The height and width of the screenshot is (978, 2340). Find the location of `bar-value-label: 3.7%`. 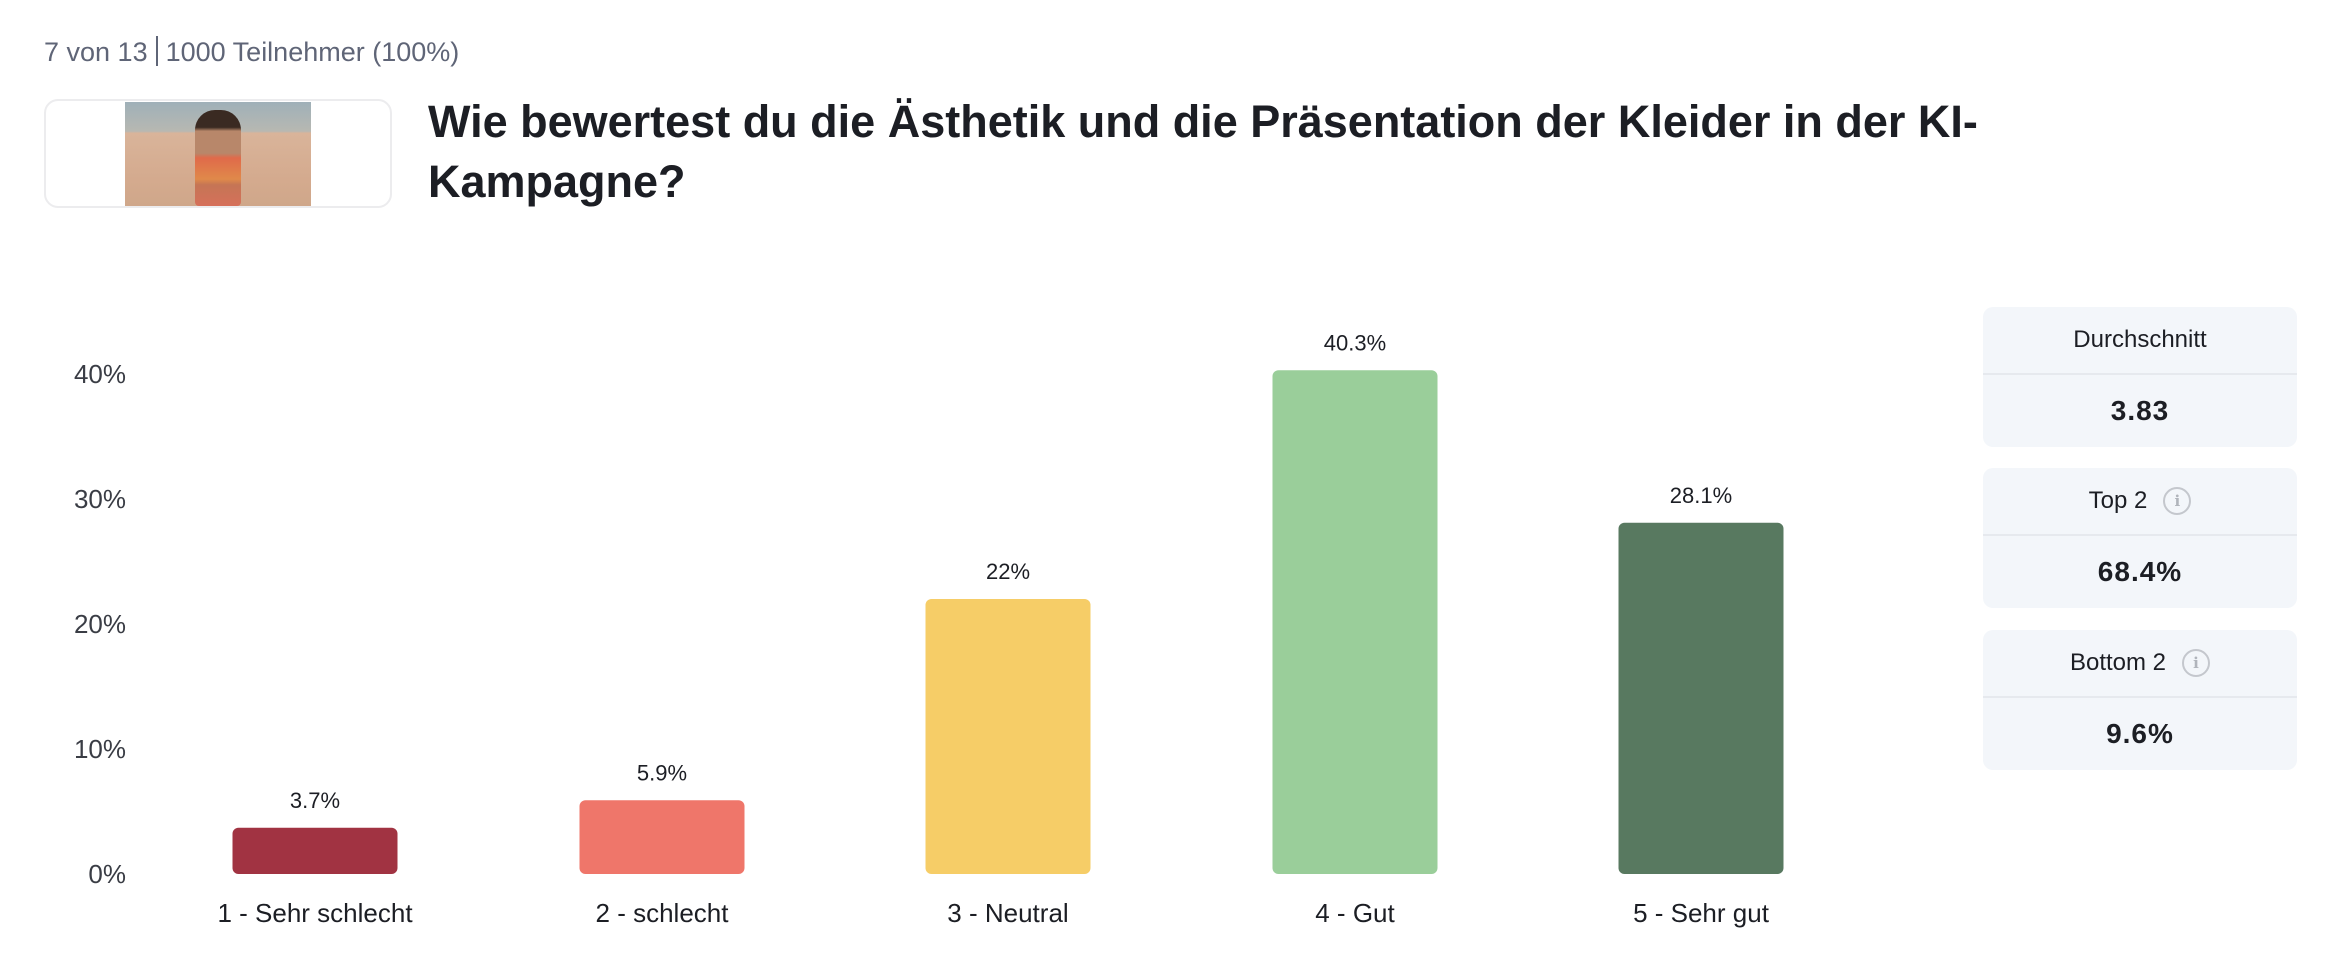

bar-value-label: 3.7% is located at coordinates (315, 800).